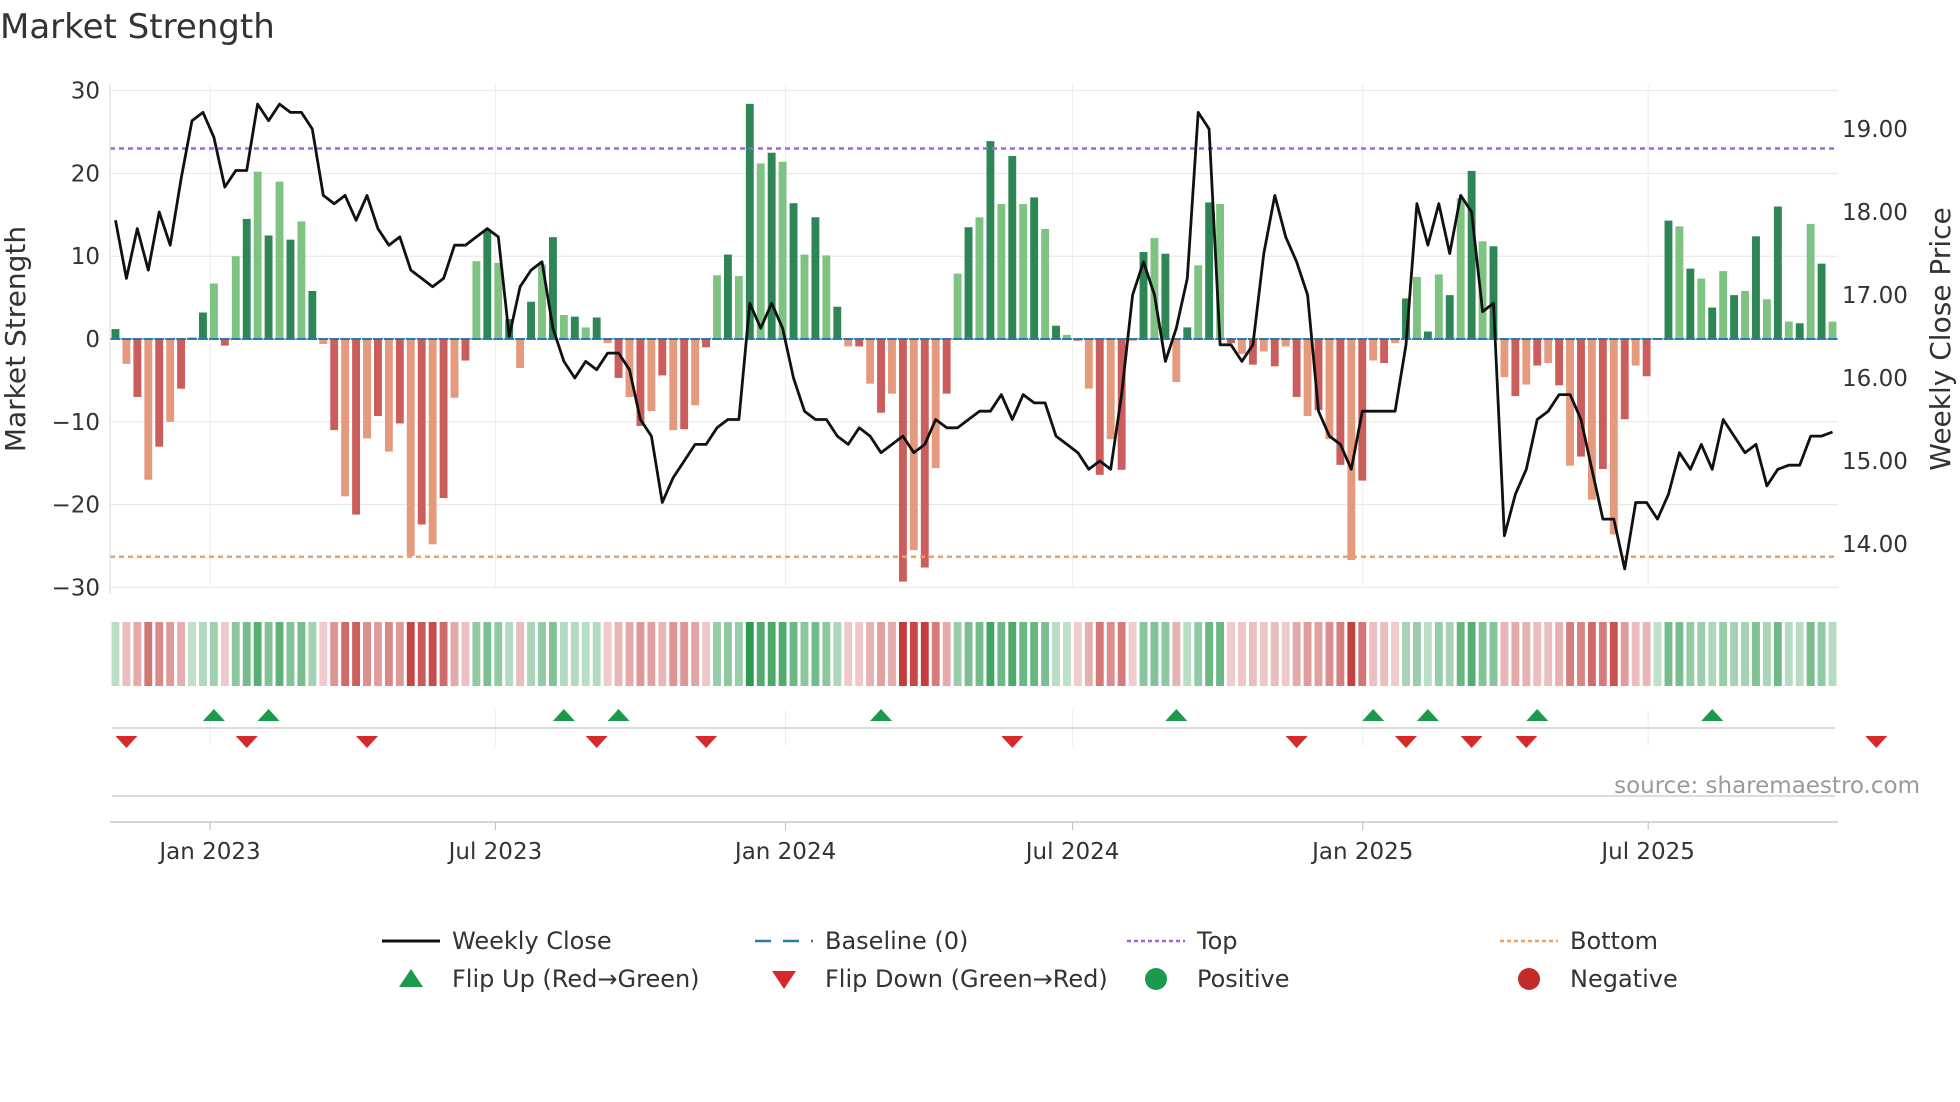 Image resolution: width=1960 pixels, height=1102 pixels. Describe the element at coordinates (497, 941) in the screenshot. I see `legend-item: Weekly Close` at that location.